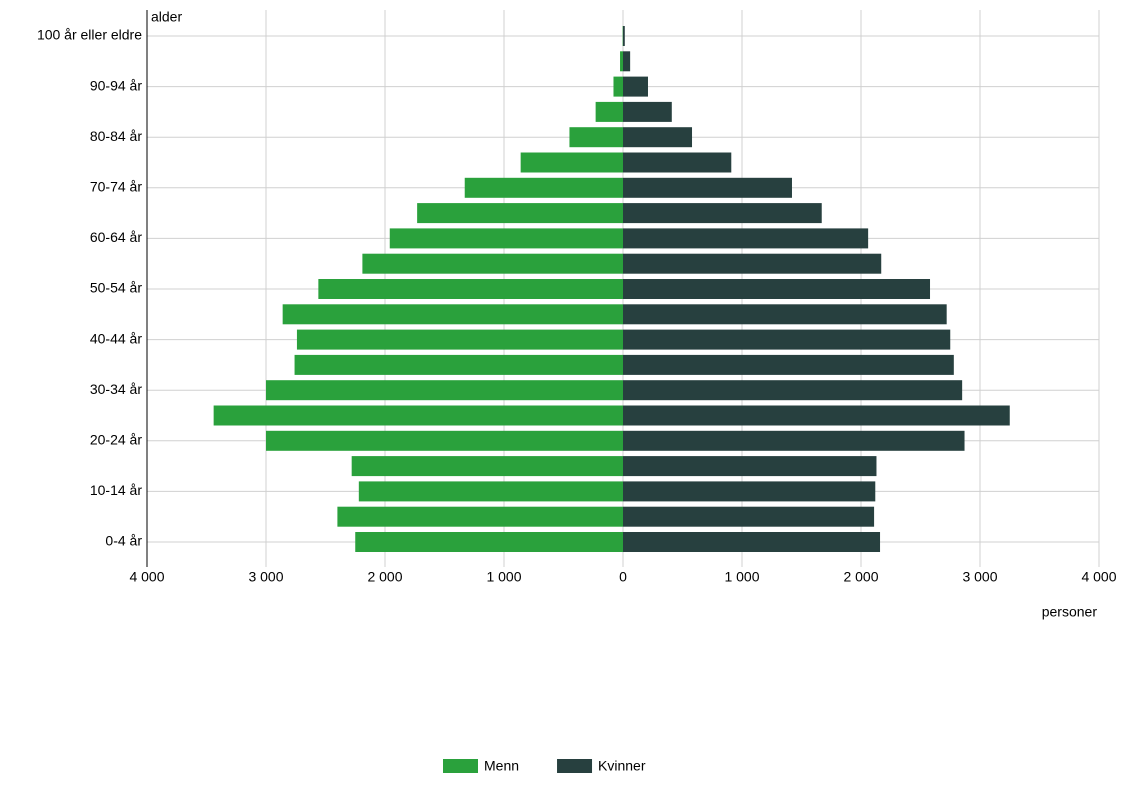  I want to click on legend-label: Kvinner, so click(622, 766).